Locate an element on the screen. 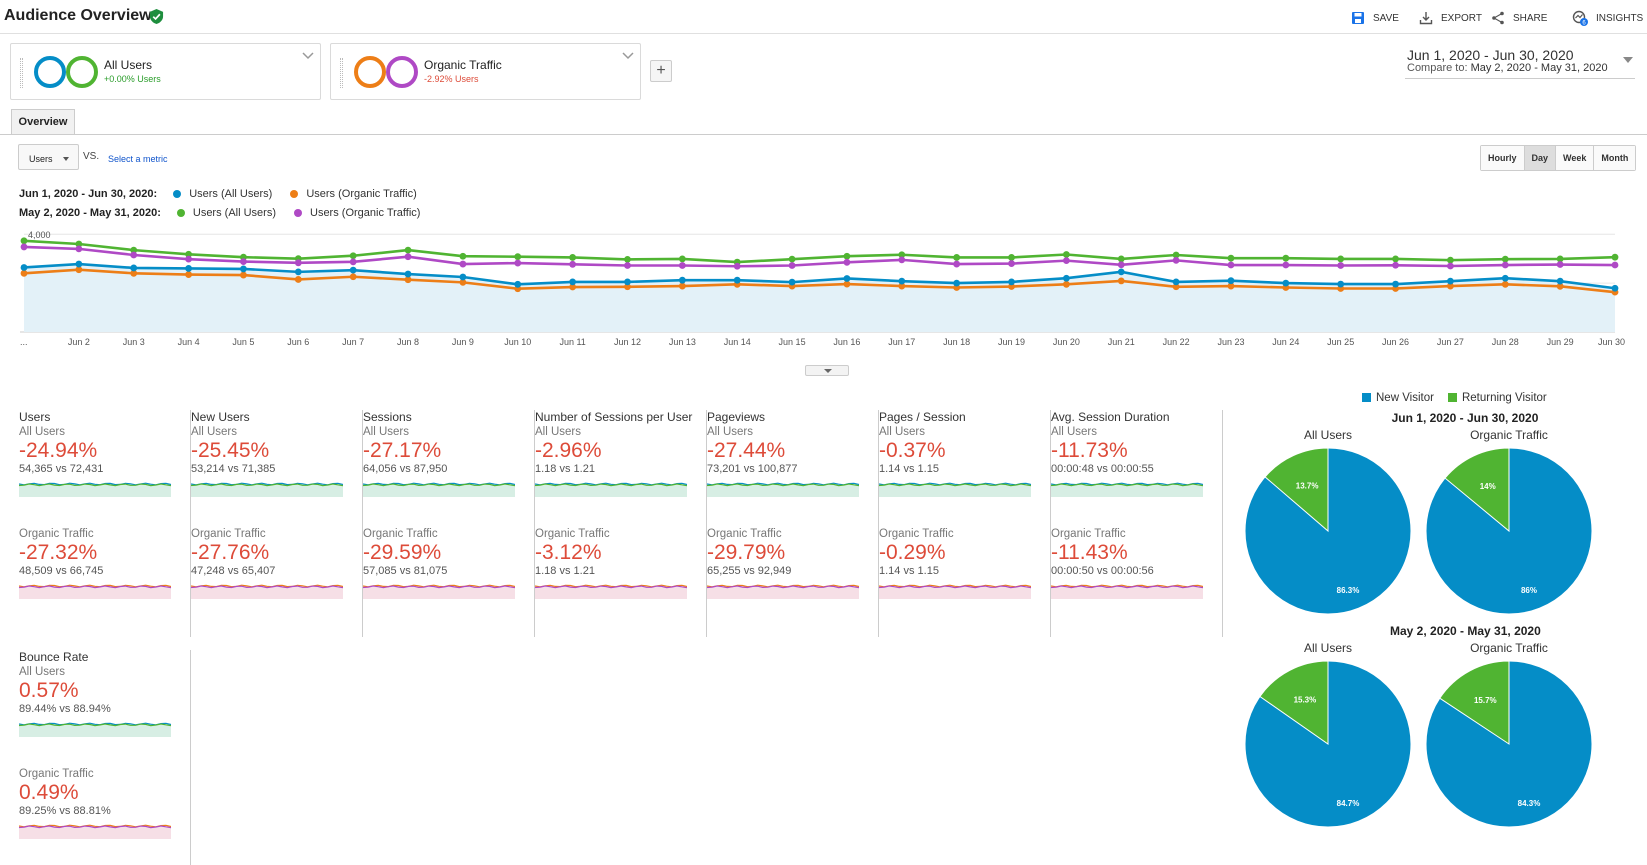  chart-expand-button is located at coordinates (827, 370).